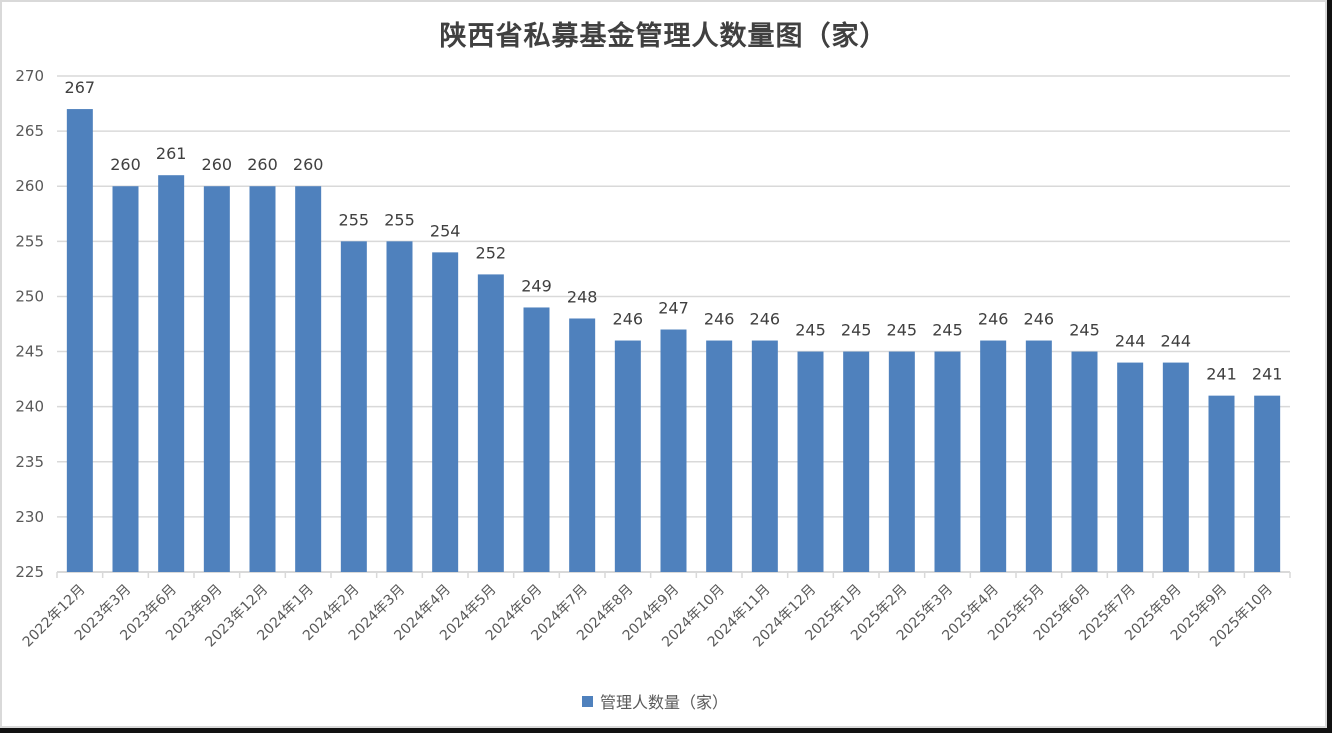 Image resolution: width=1332 pixels, height=733 pixels. Describe the element at coordinates (29, 407) in the screenshot. I see `y-tick-label: 240` at that location.